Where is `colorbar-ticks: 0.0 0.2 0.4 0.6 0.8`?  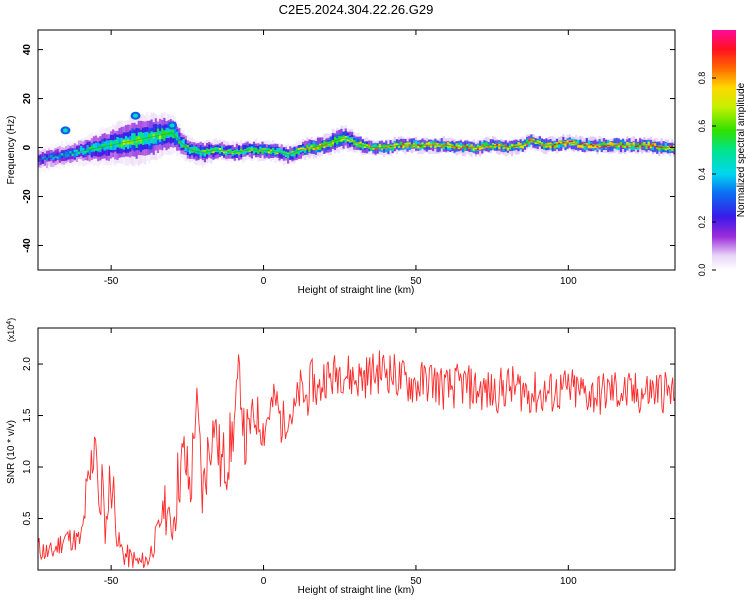
colorbar-ticks: 0.0 0.2 0.4 0.6 0.8 is located at coordinates (706, 174).